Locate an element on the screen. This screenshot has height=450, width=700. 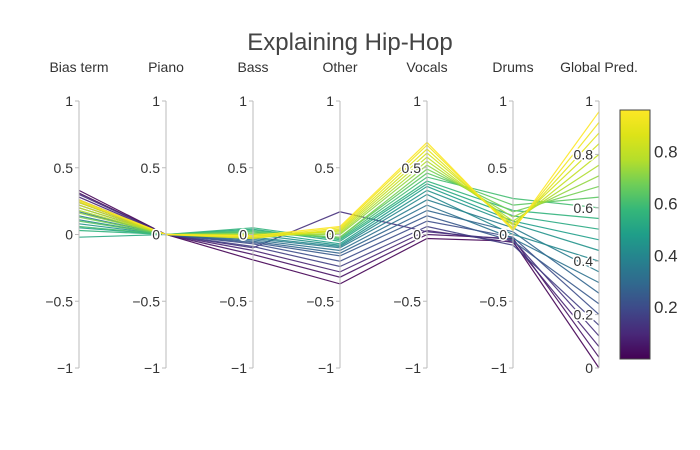
colorbar: 0.8 0.6 0.4 0.2 is located at coordinates (648, 234).